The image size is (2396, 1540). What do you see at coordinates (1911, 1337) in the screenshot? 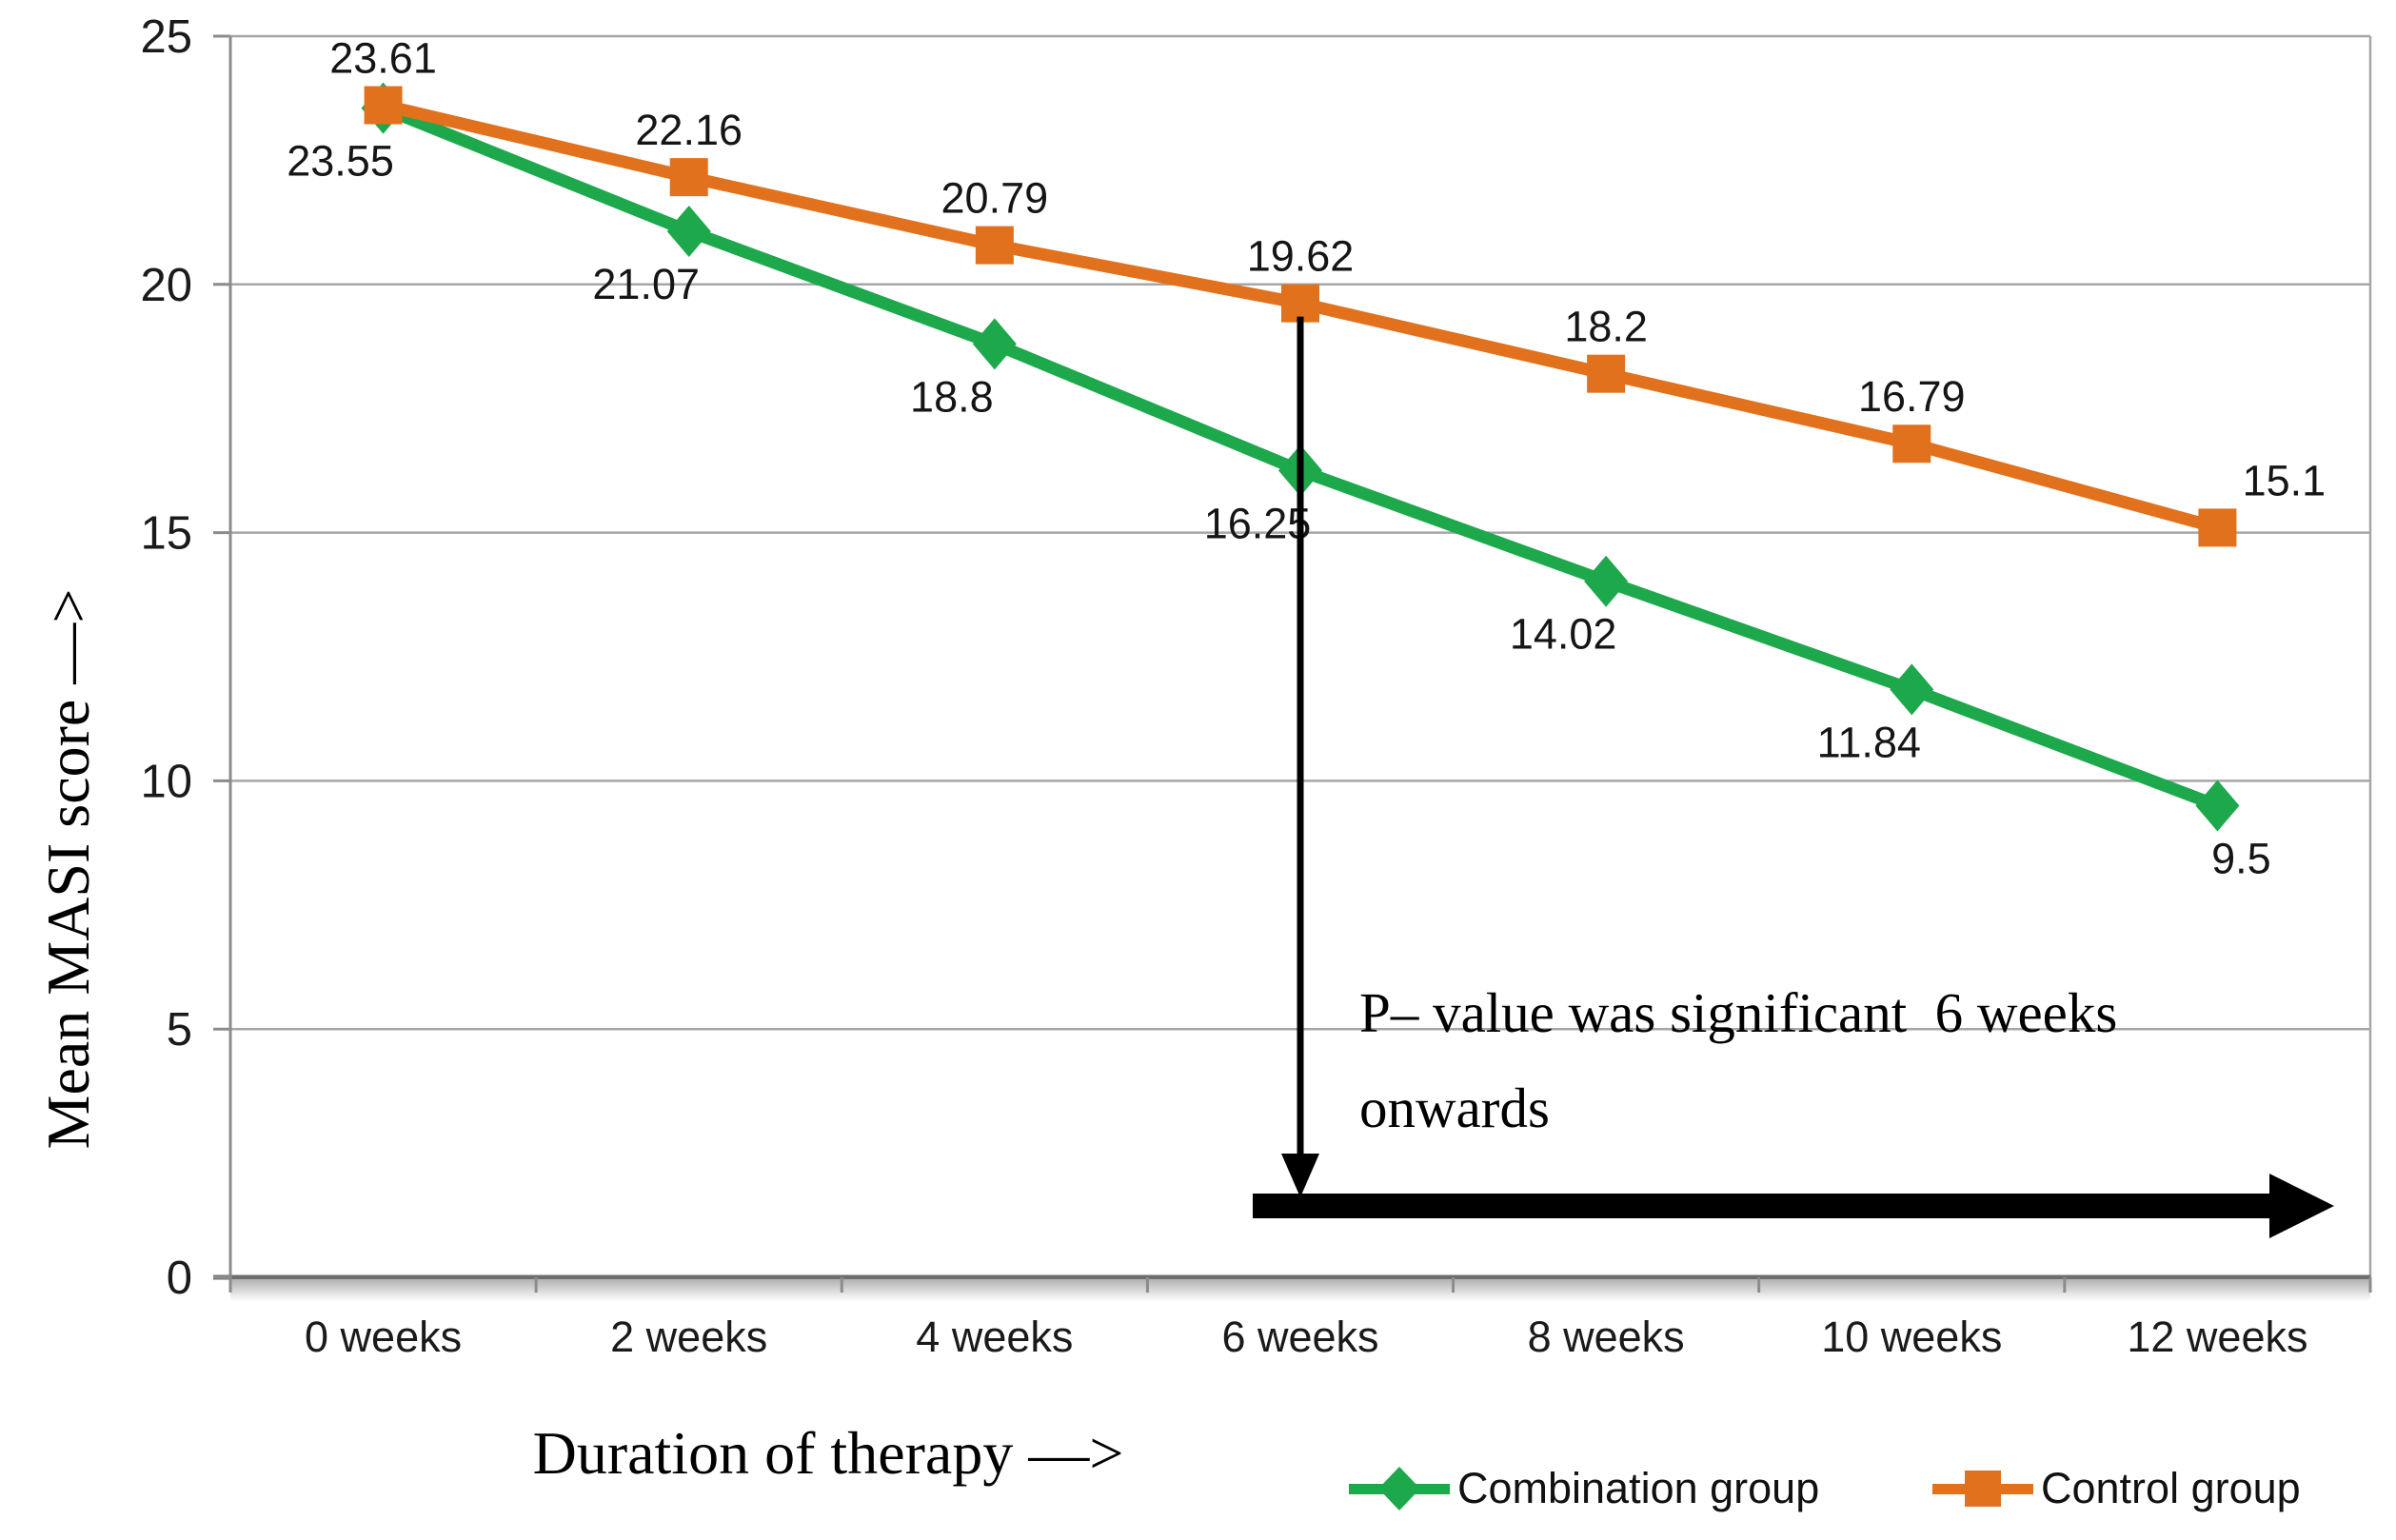
I see `x-tick-label-10-weeks: 10 weeks` at bounding box center [1911, 1337].